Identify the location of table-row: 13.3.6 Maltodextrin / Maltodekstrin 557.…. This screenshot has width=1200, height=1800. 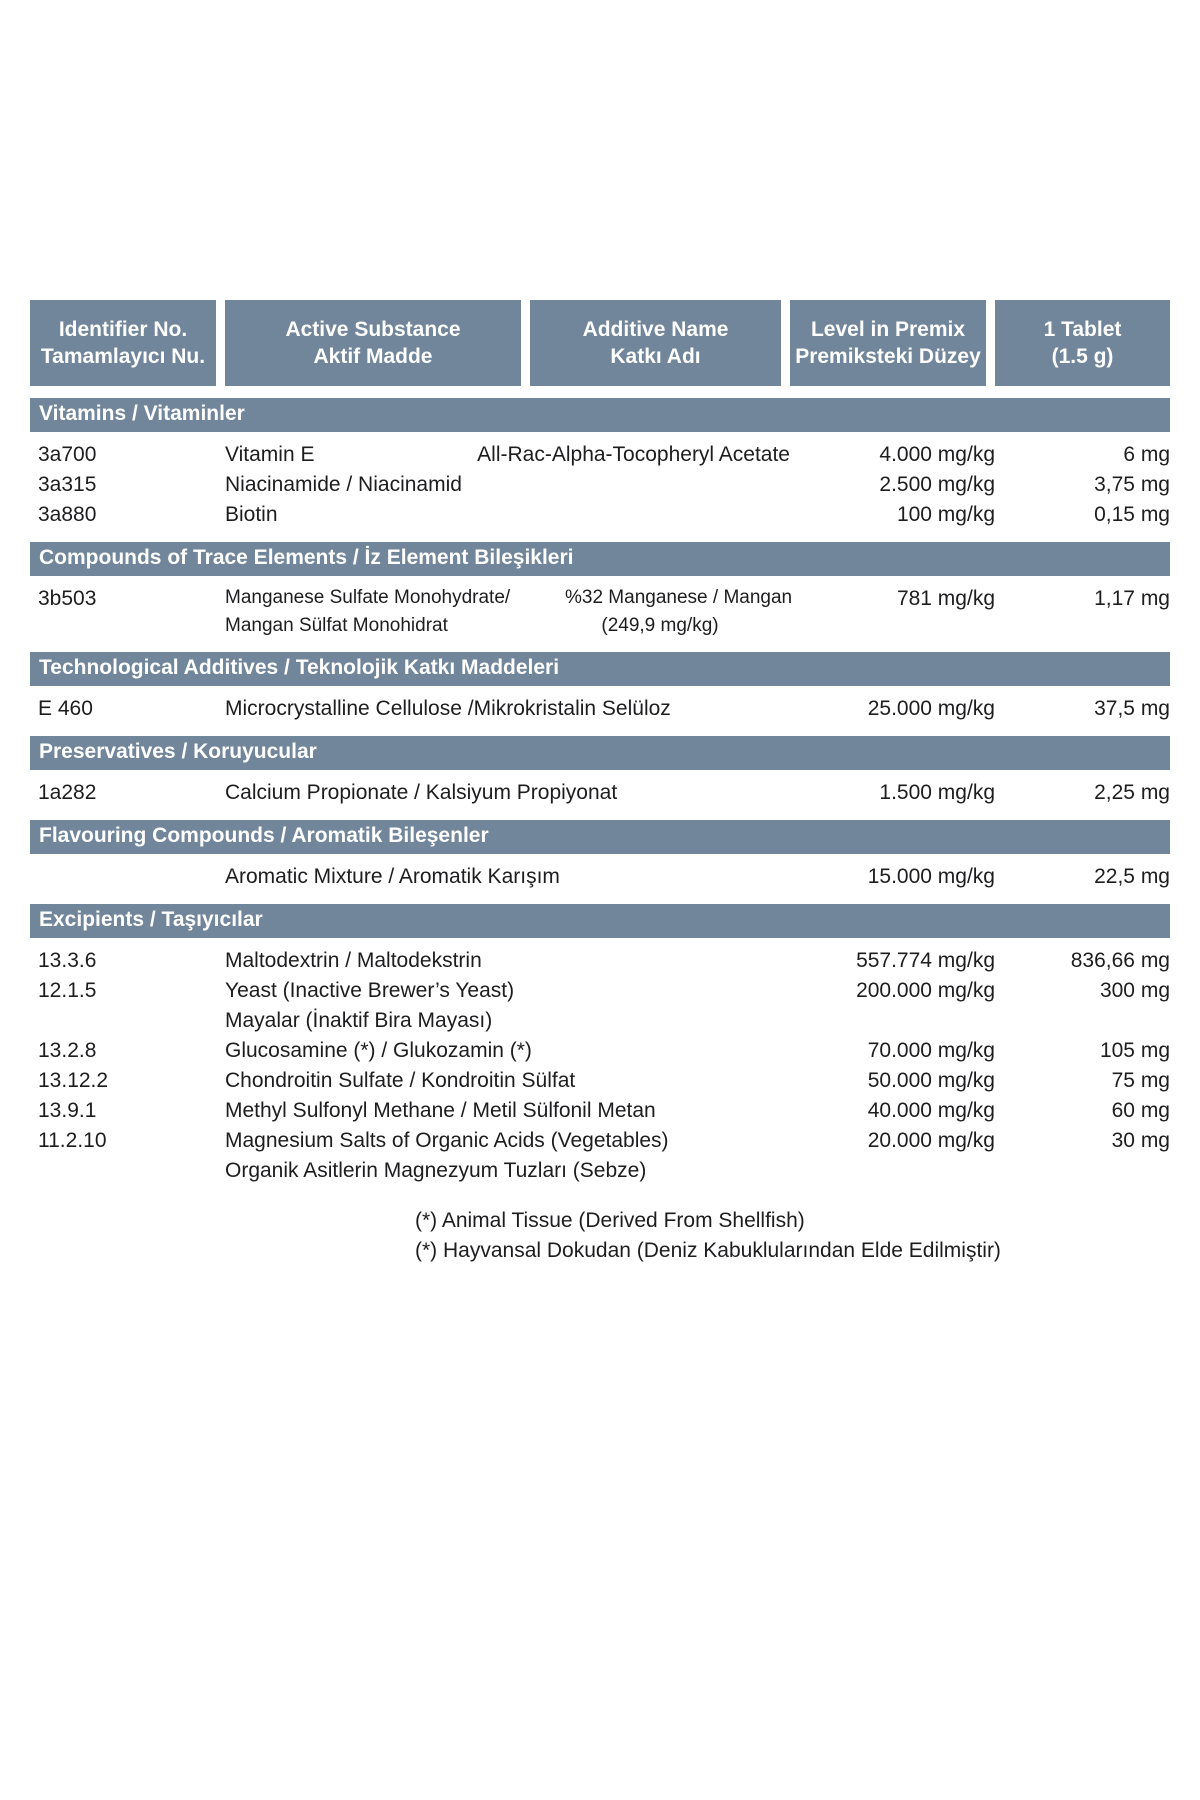
(600, 961).